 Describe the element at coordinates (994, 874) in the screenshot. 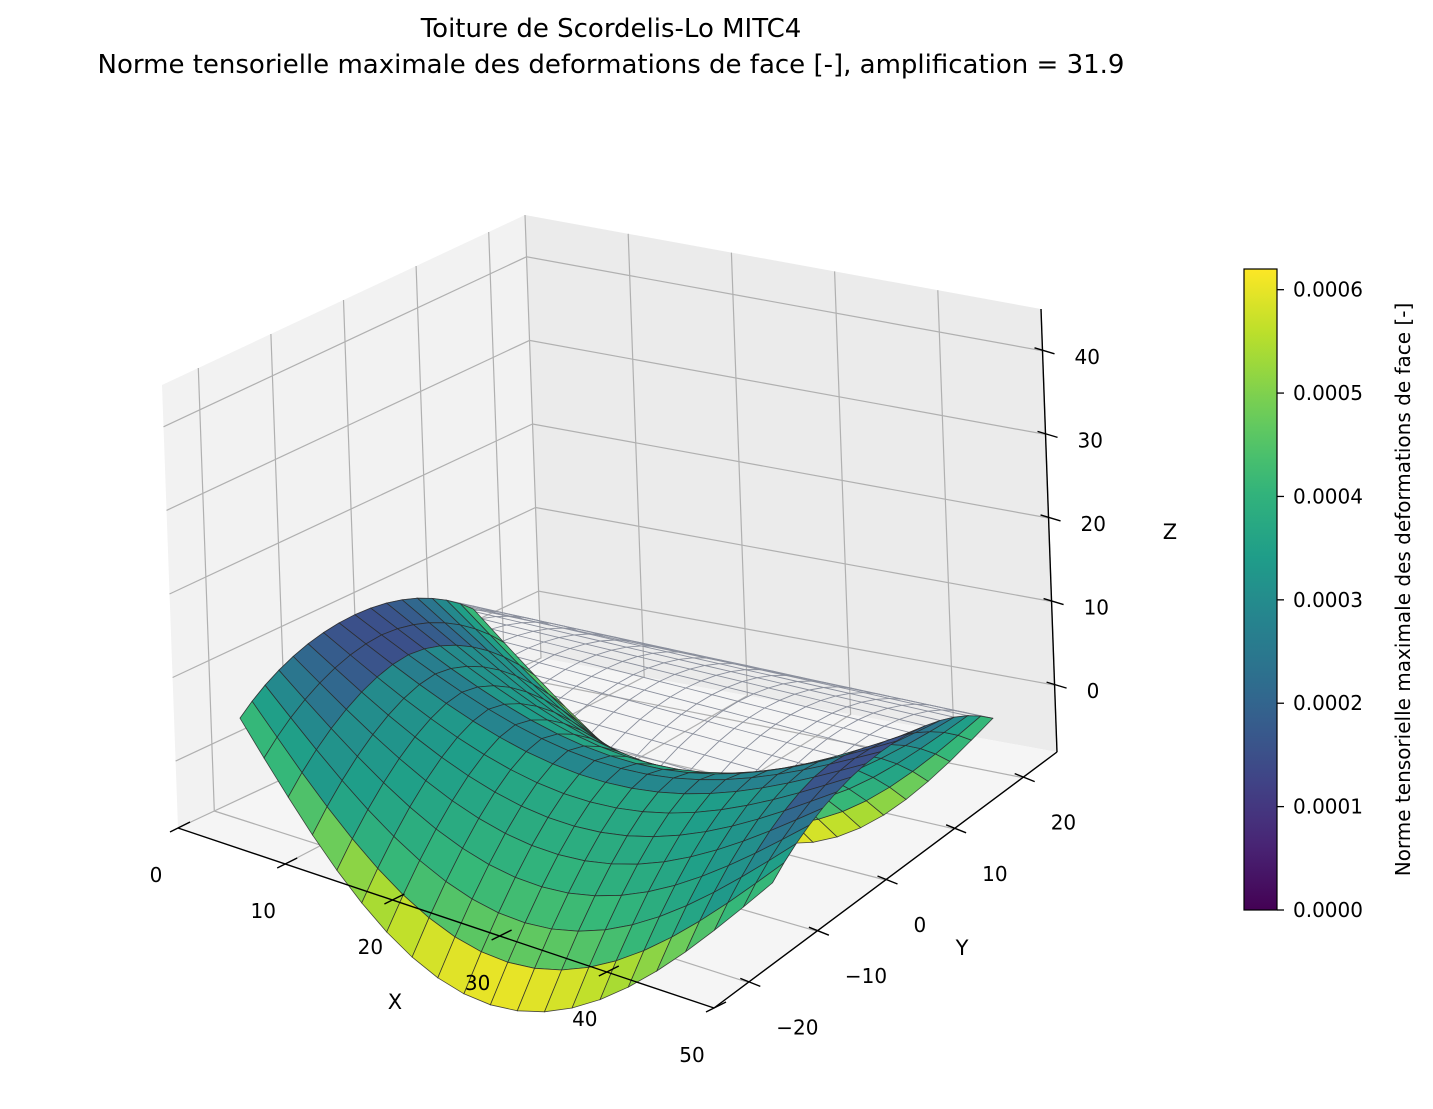

I see `y-tick-label: 10` at that location.